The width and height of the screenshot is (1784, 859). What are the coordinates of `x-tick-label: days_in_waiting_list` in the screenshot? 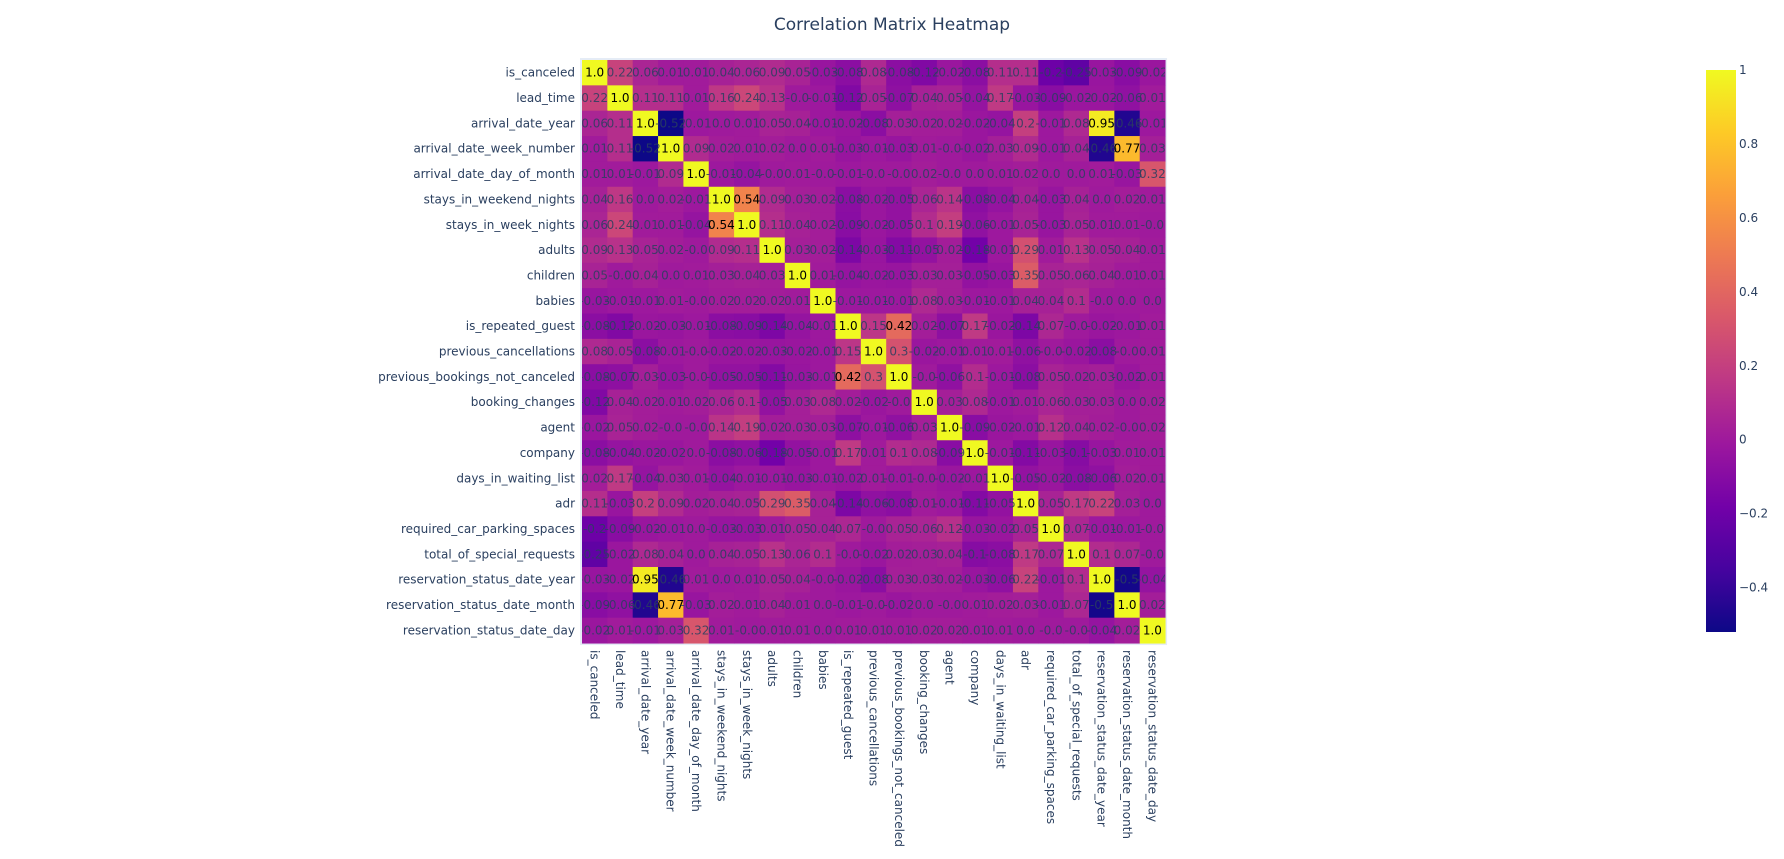 It's located at (1000, 709).